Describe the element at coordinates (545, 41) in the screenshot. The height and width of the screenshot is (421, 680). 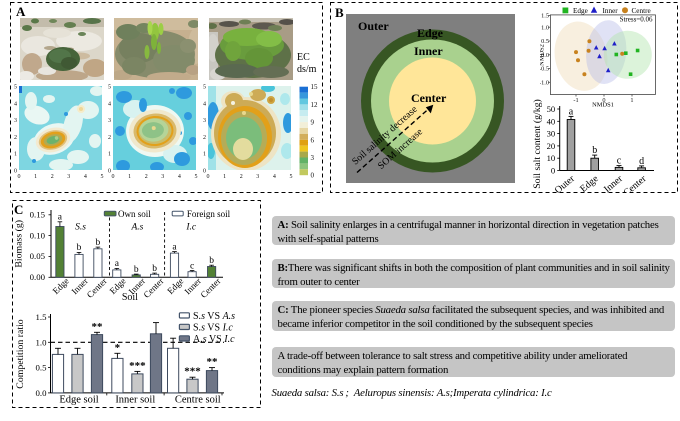
I see `svg-text: 0.5` at that location.